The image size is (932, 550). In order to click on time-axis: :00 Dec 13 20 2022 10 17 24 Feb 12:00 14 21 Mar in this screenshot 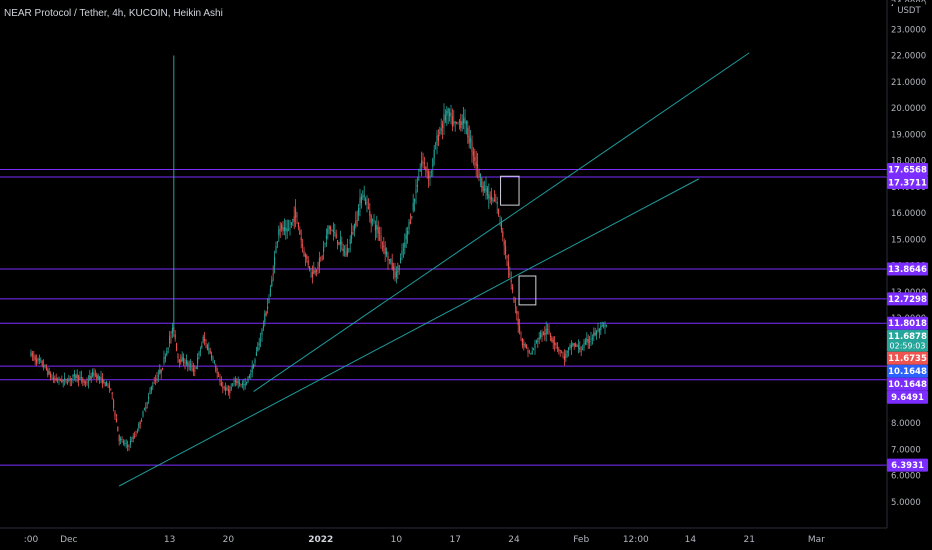, I will do `click(443, 536)`.